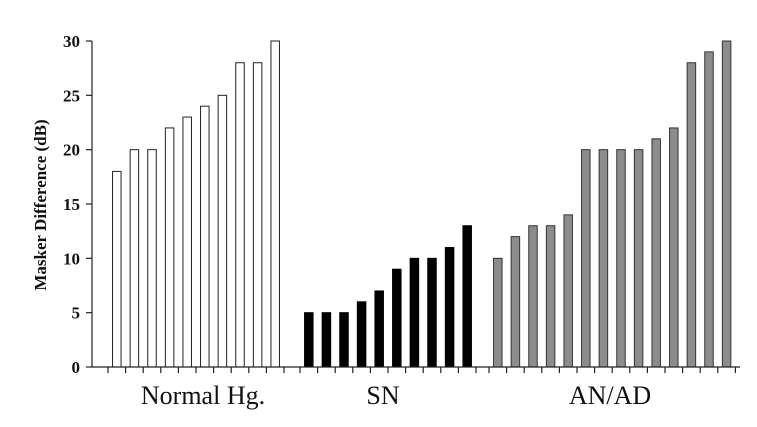 This screenshot has width=757, height=427. Describe the element at coordinates (203, 395) in the screenshot. I see `group-label: Normal Hg.` at that location.